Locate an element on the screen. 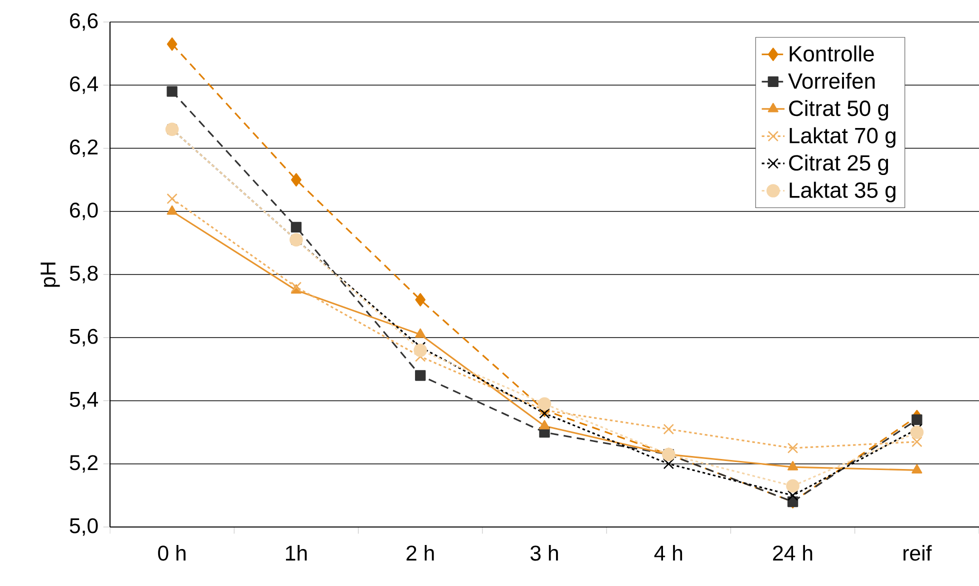  x-tick-label: 2 h is located at coordinates (420, 552).